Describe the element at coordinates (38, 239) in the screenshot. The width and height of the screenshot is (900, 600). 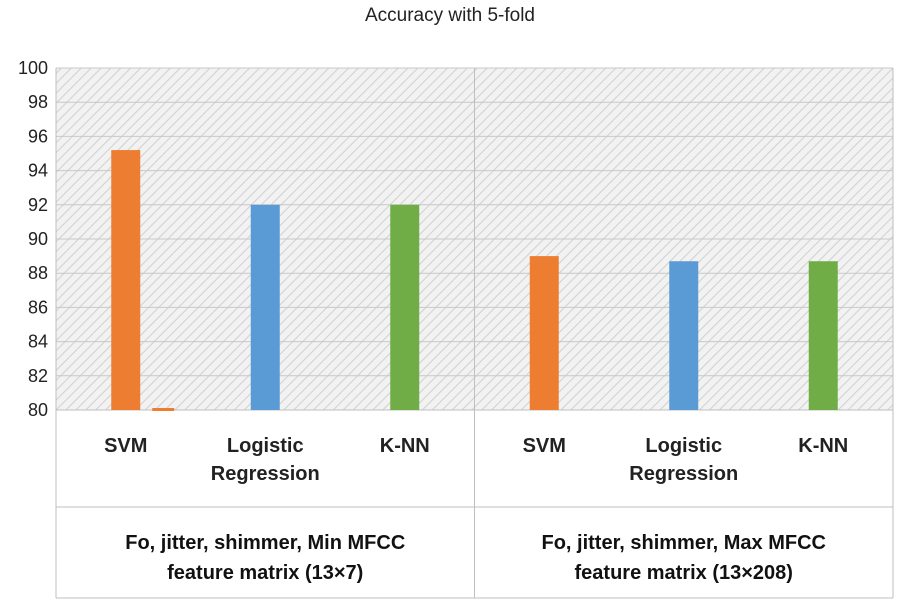
I see `y-tick-label: 90` at that location.